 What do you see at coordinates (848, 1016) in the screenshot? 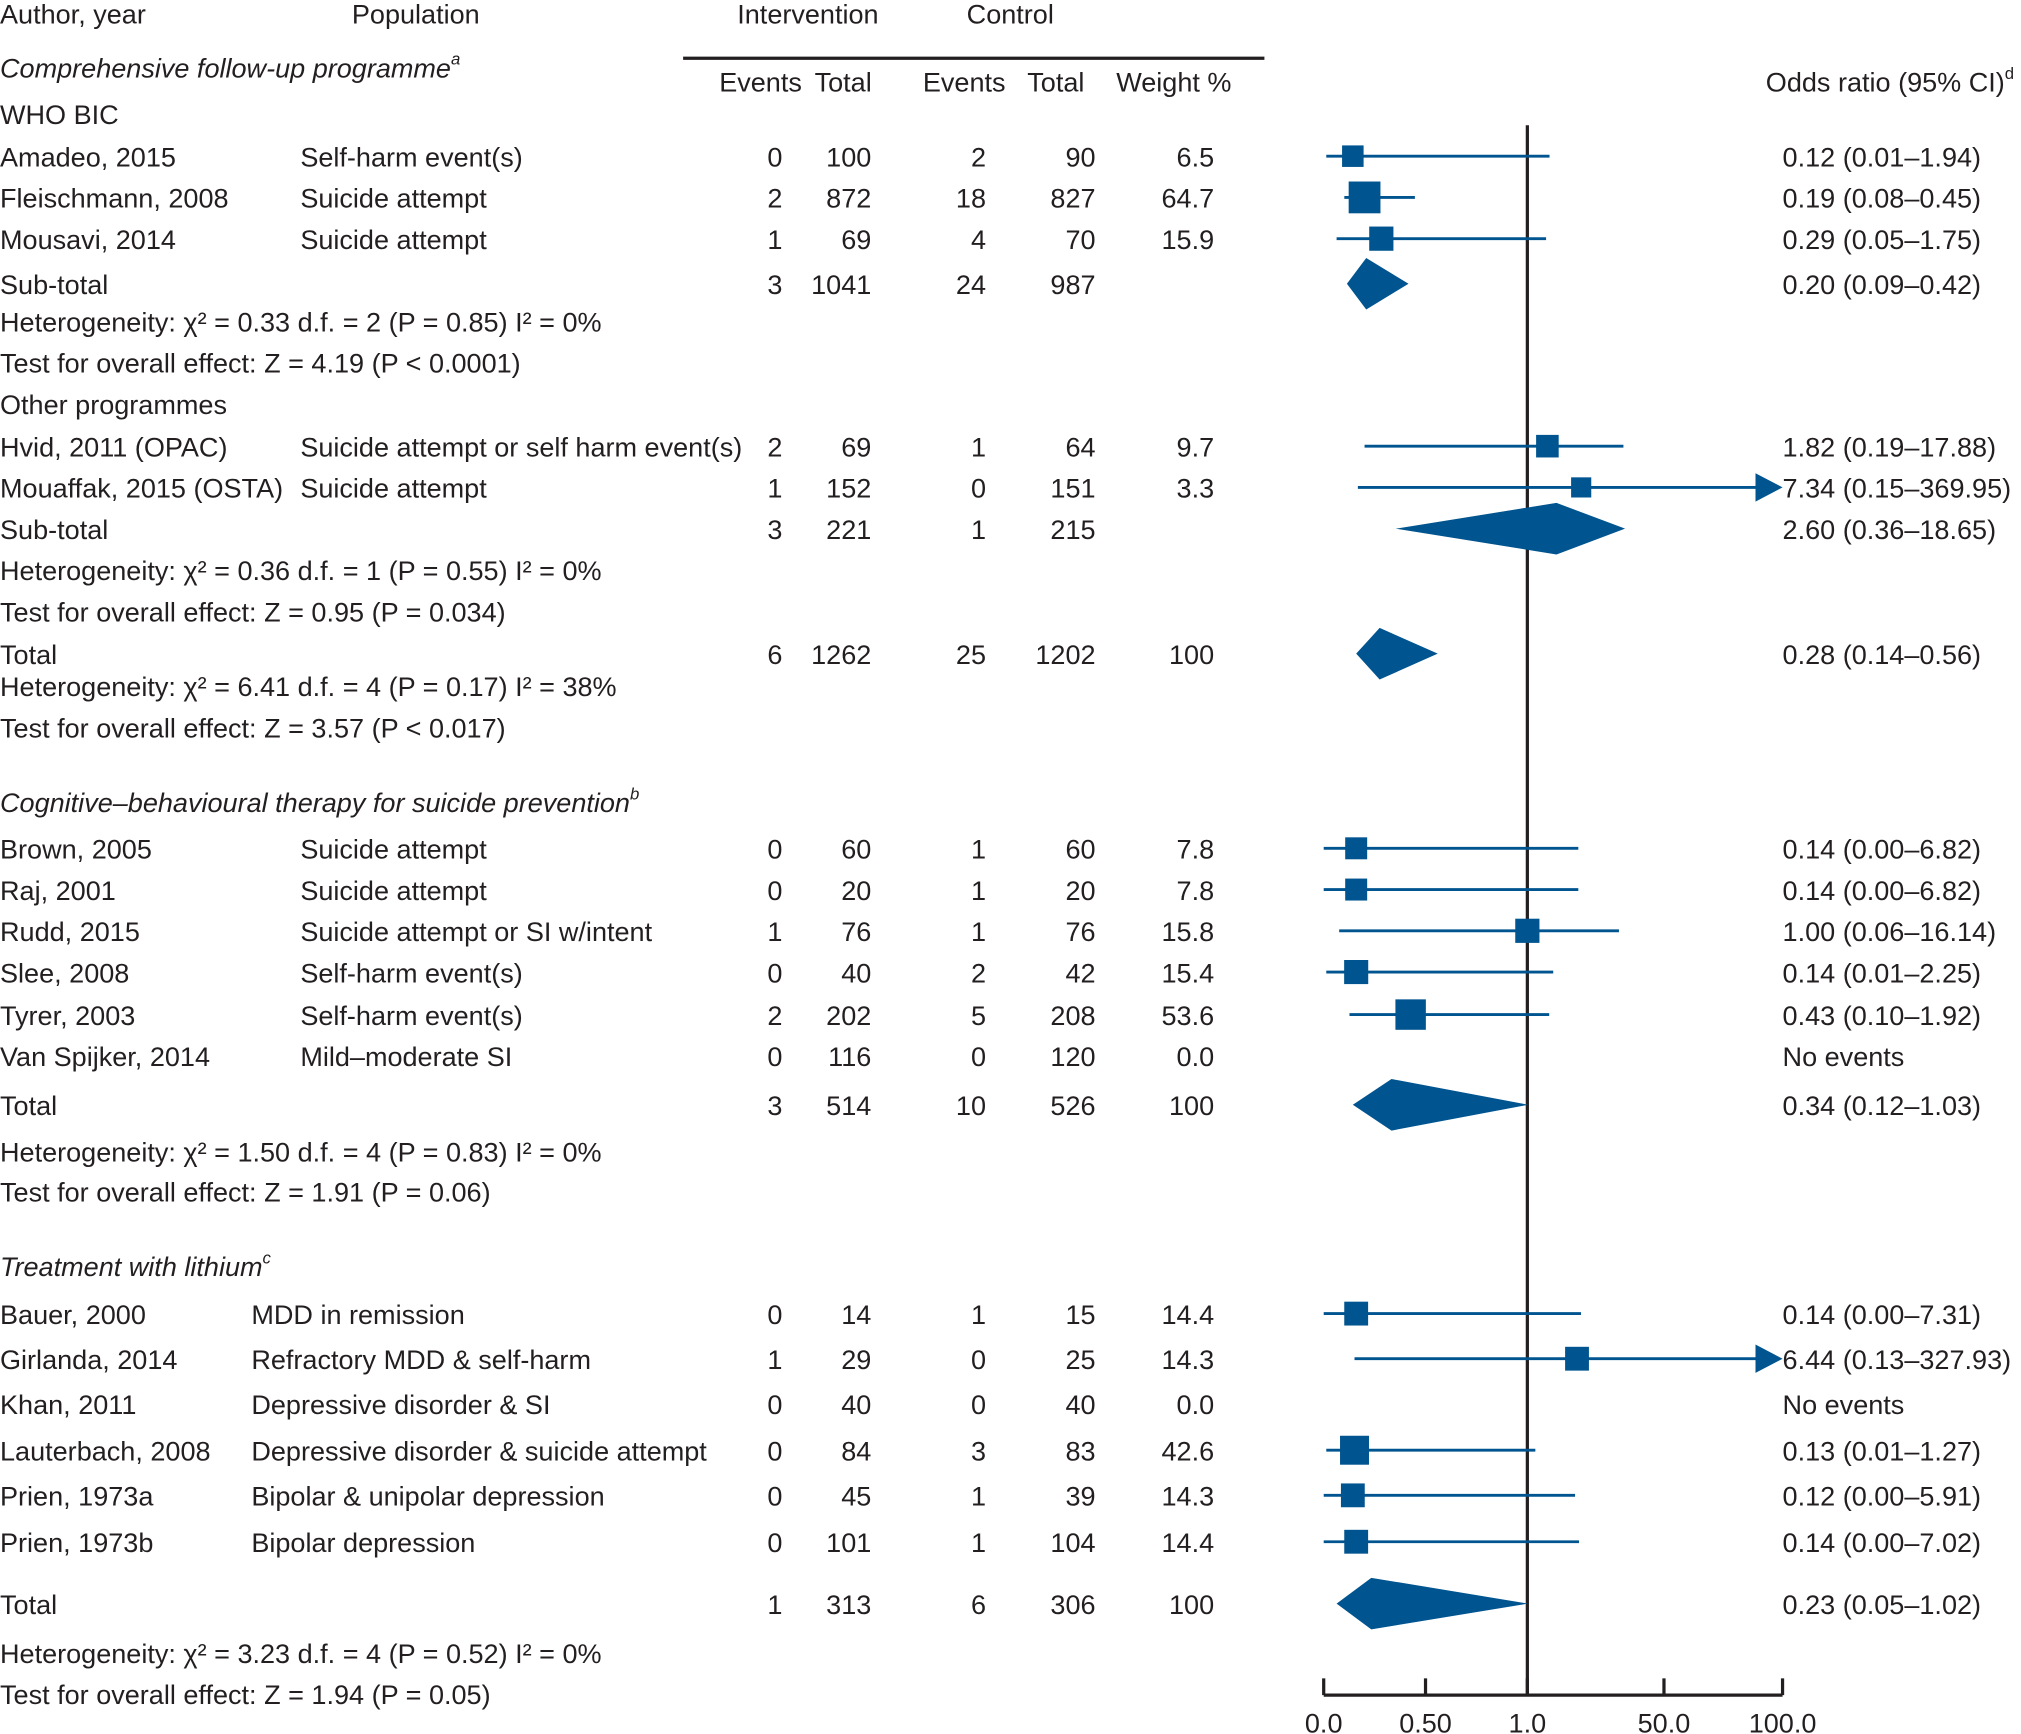
I see `intervention-total: 202` at bounding box center [848, 1016].